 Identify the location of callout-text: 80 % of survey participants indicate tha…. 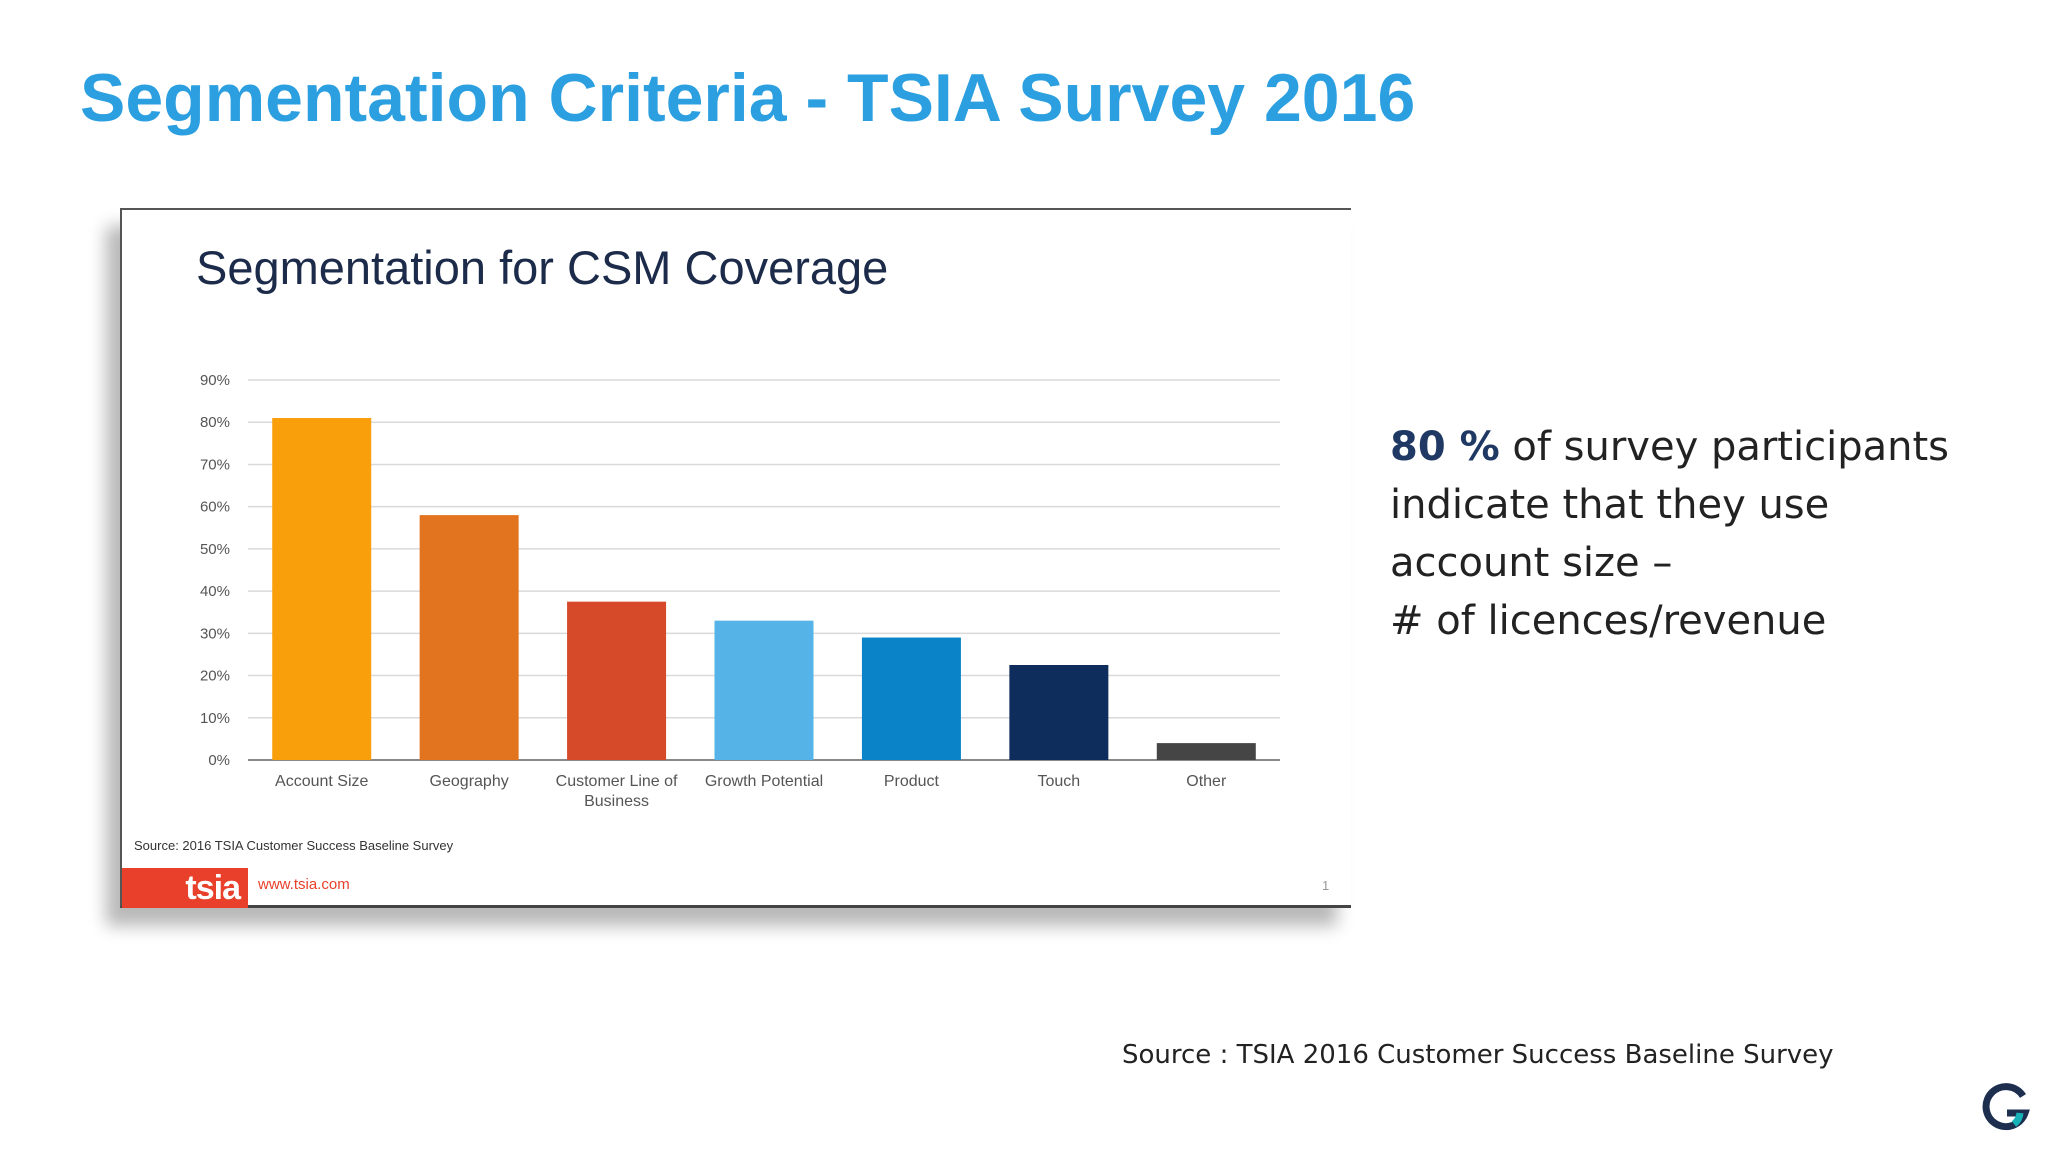
(1690, 534).